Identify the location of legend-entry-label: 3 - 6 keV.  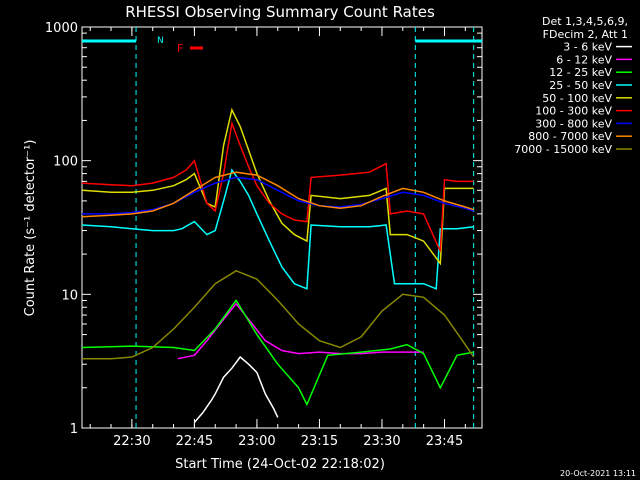
(587, 47).